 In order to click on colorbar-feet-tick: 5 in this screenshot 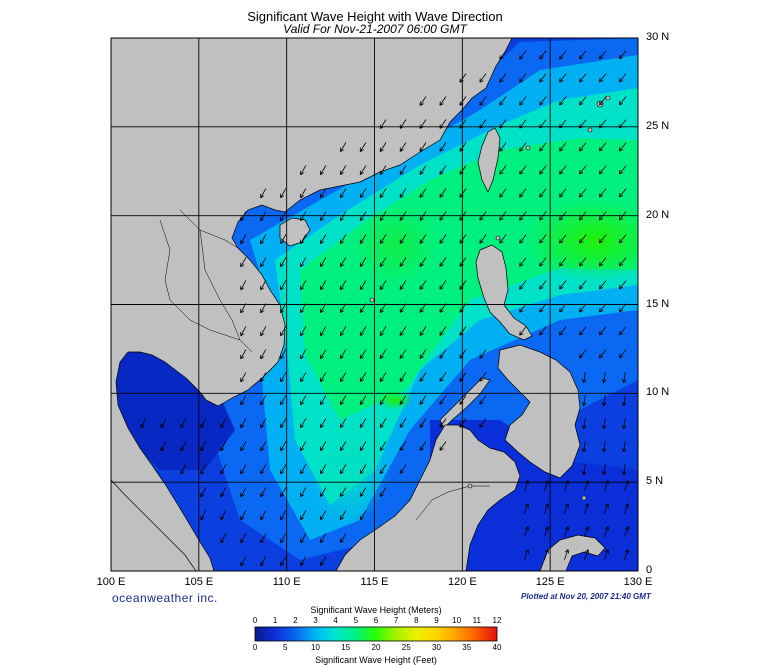, I will do `click(285, 647)`.